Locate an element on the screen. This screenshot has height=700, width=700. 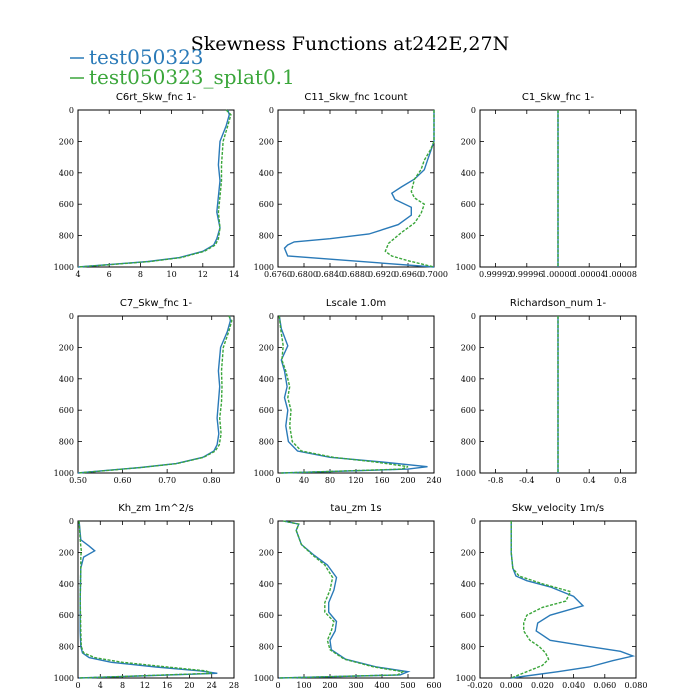
panel-title: C6rt_Skw_fnc 1- is located at coordinates (156, 97).